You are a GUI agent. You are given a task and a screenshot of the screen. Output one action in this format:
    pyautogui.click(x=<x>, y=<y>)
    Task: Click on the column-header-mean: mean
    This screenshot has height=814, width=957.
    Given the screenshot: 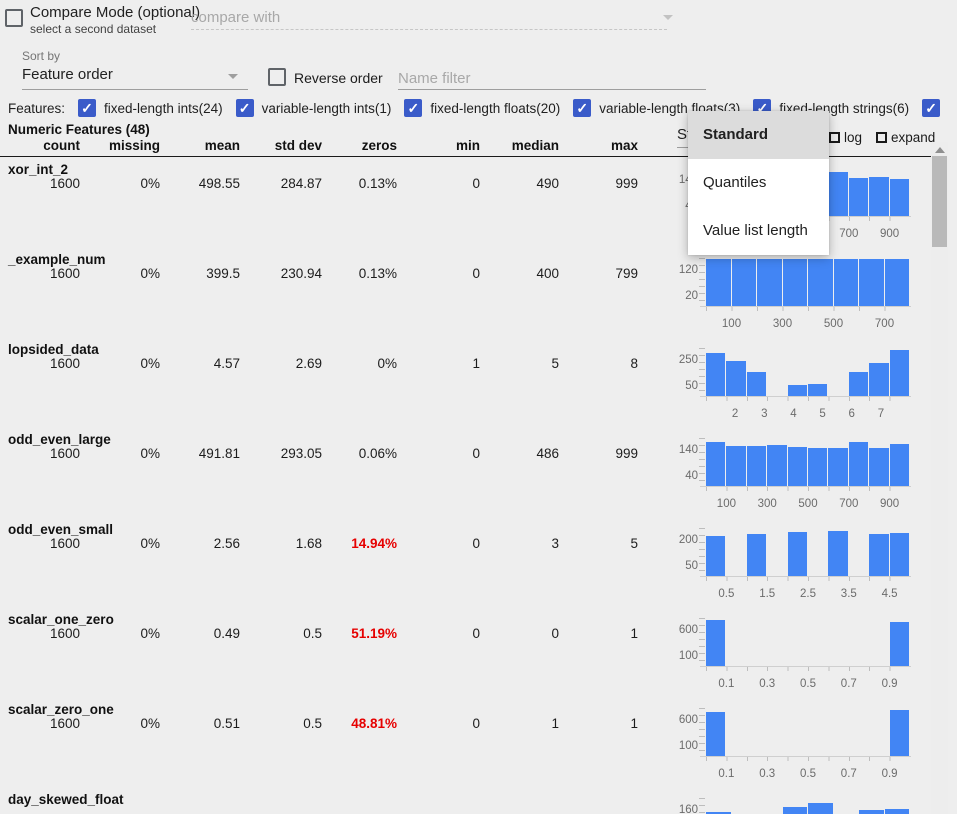 What is the action you would take?
    pyautogui.click(x=222, y=145)
    